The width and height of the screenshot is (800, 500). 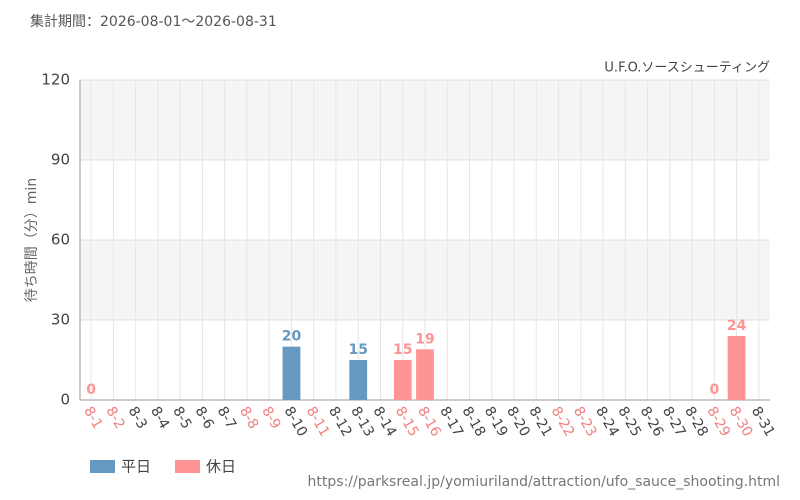 I want to click on data-label: 19, so click(x=424, y=339).